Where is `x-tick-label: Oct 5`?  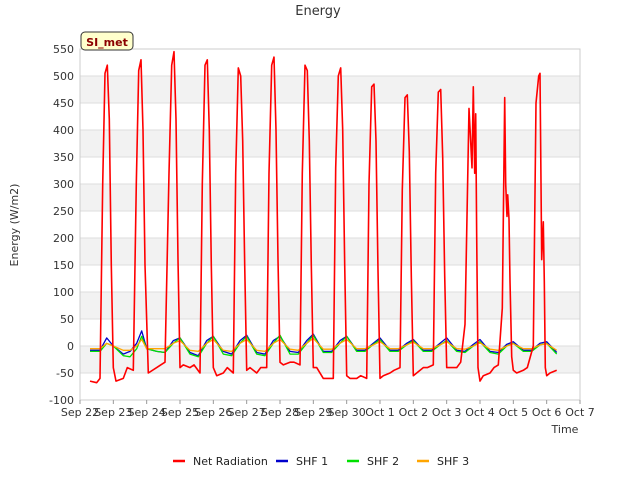 x-tick-label: Oct 5 is located at coordinates (514, 412).